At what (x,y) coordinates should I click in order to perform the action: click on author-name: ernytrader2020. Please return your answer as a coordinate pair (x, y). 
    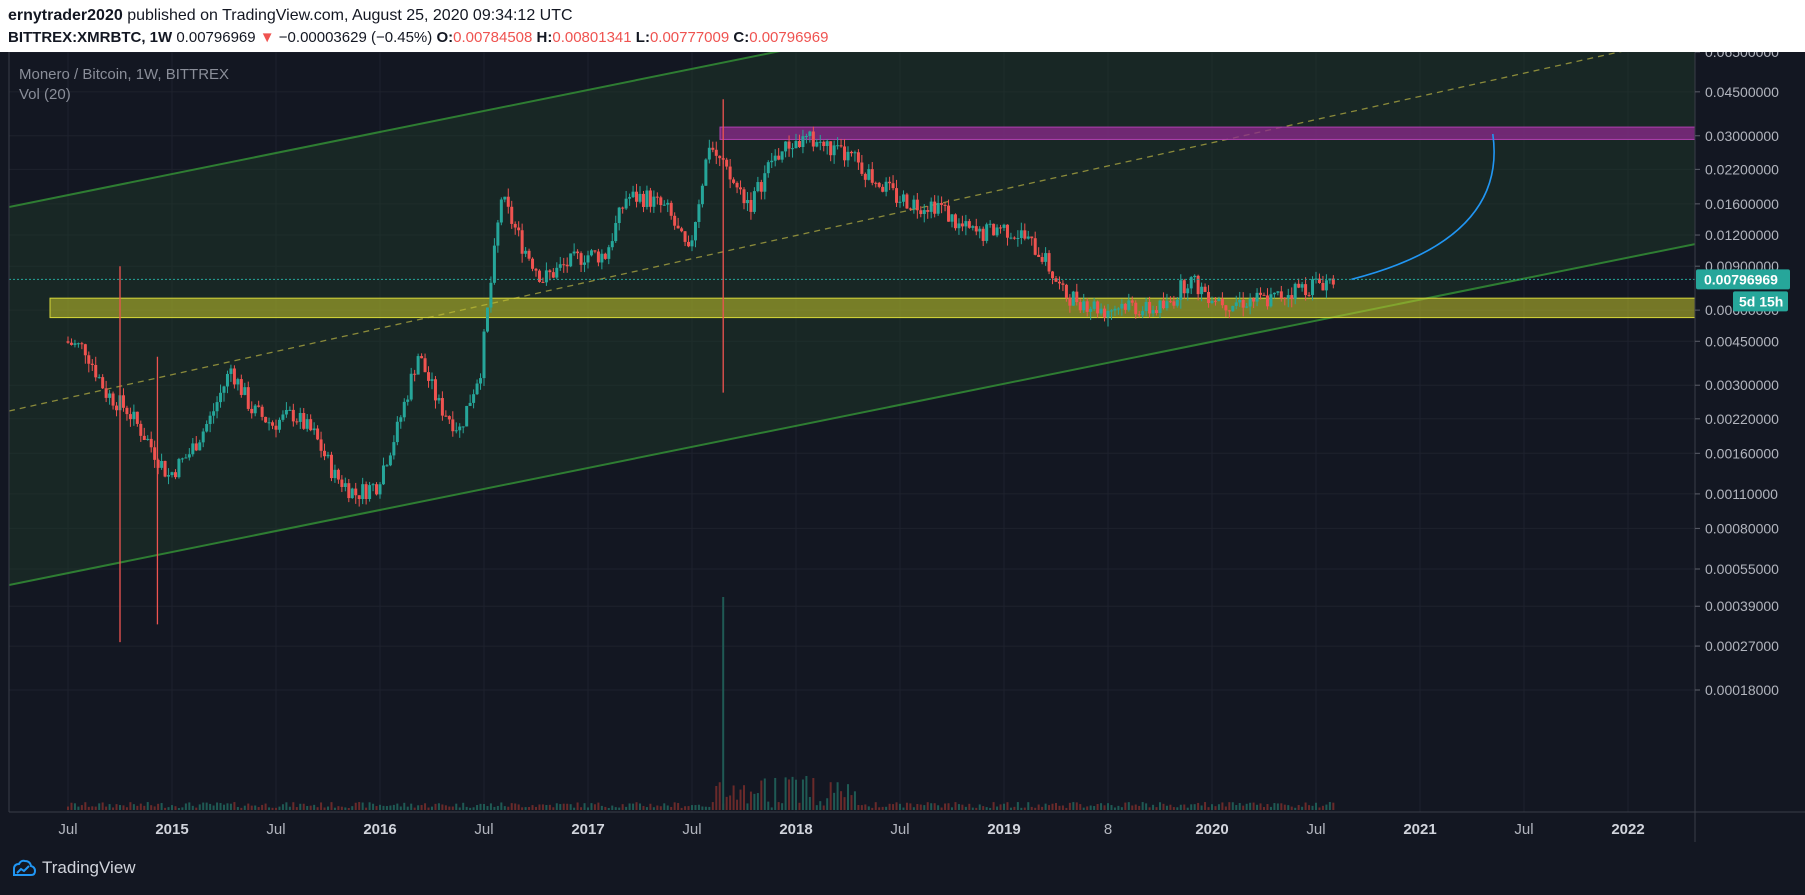
    Looking at the image, I should click on (65, 15).